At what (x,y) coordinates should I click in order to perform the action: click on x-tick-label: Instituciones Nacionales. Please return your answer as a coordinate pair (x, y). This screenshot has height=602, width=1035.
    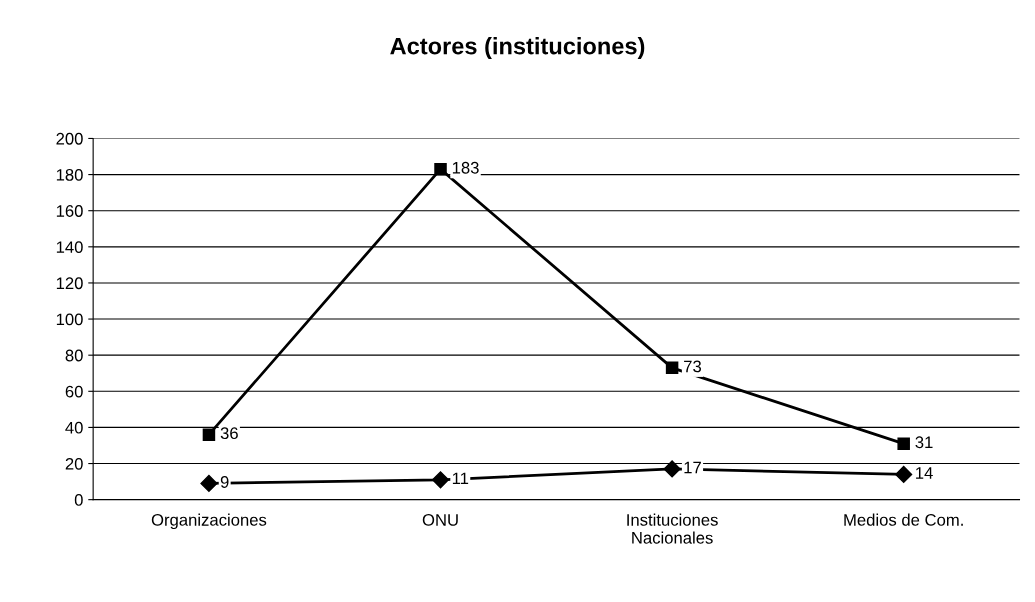
    Looking at the image, I should click on (672, 528).